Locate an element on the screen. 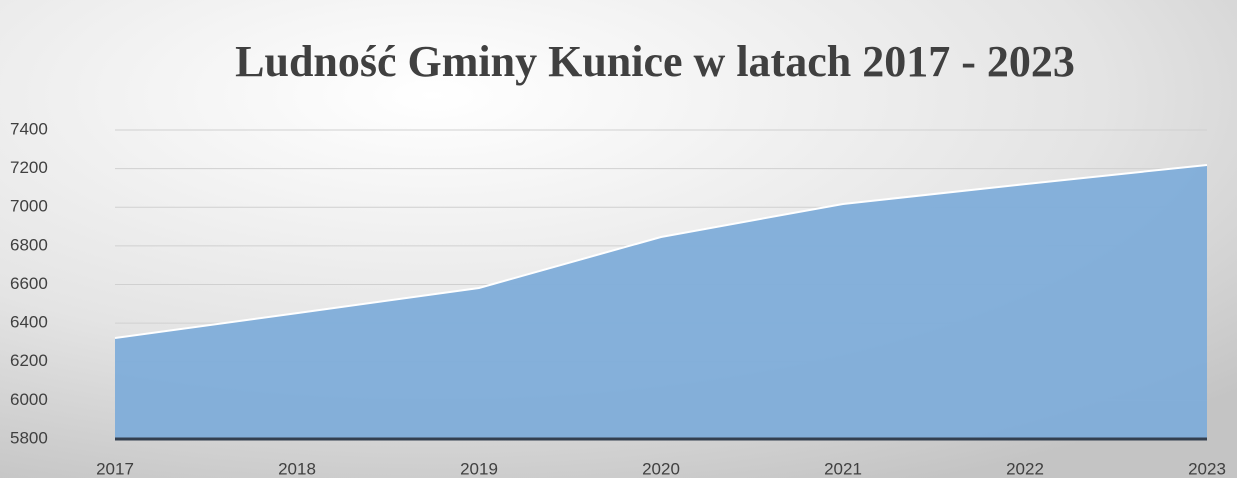 The image size is (1237, 478). x-tick-label: 2021 is located at coordinates (843, 468).